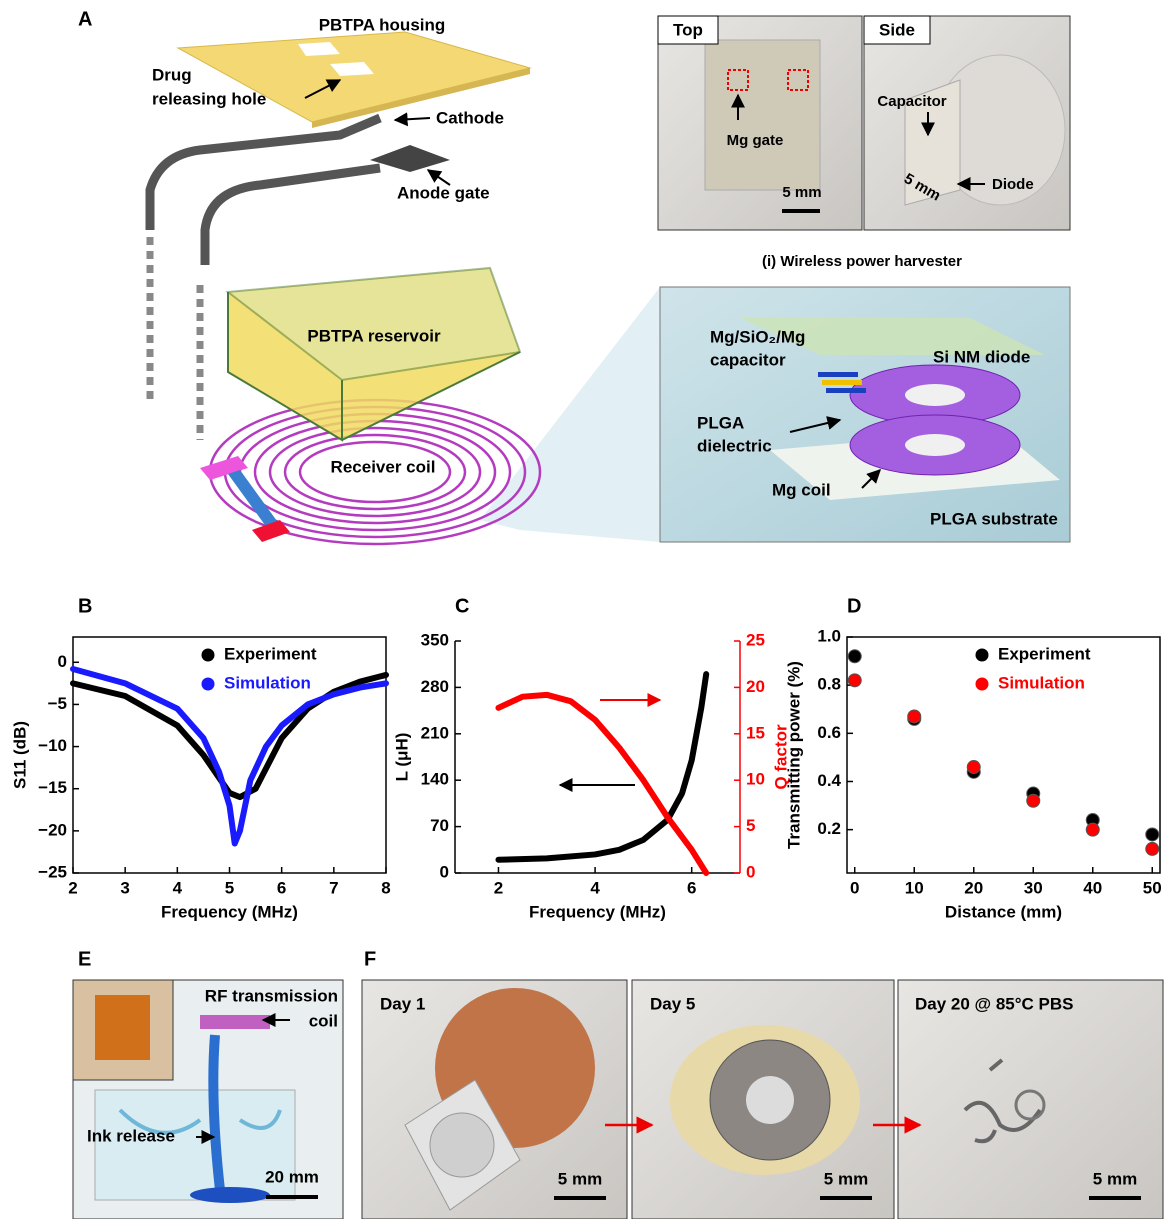  I want to click on x-tick-label: 10, so click(914, 887).